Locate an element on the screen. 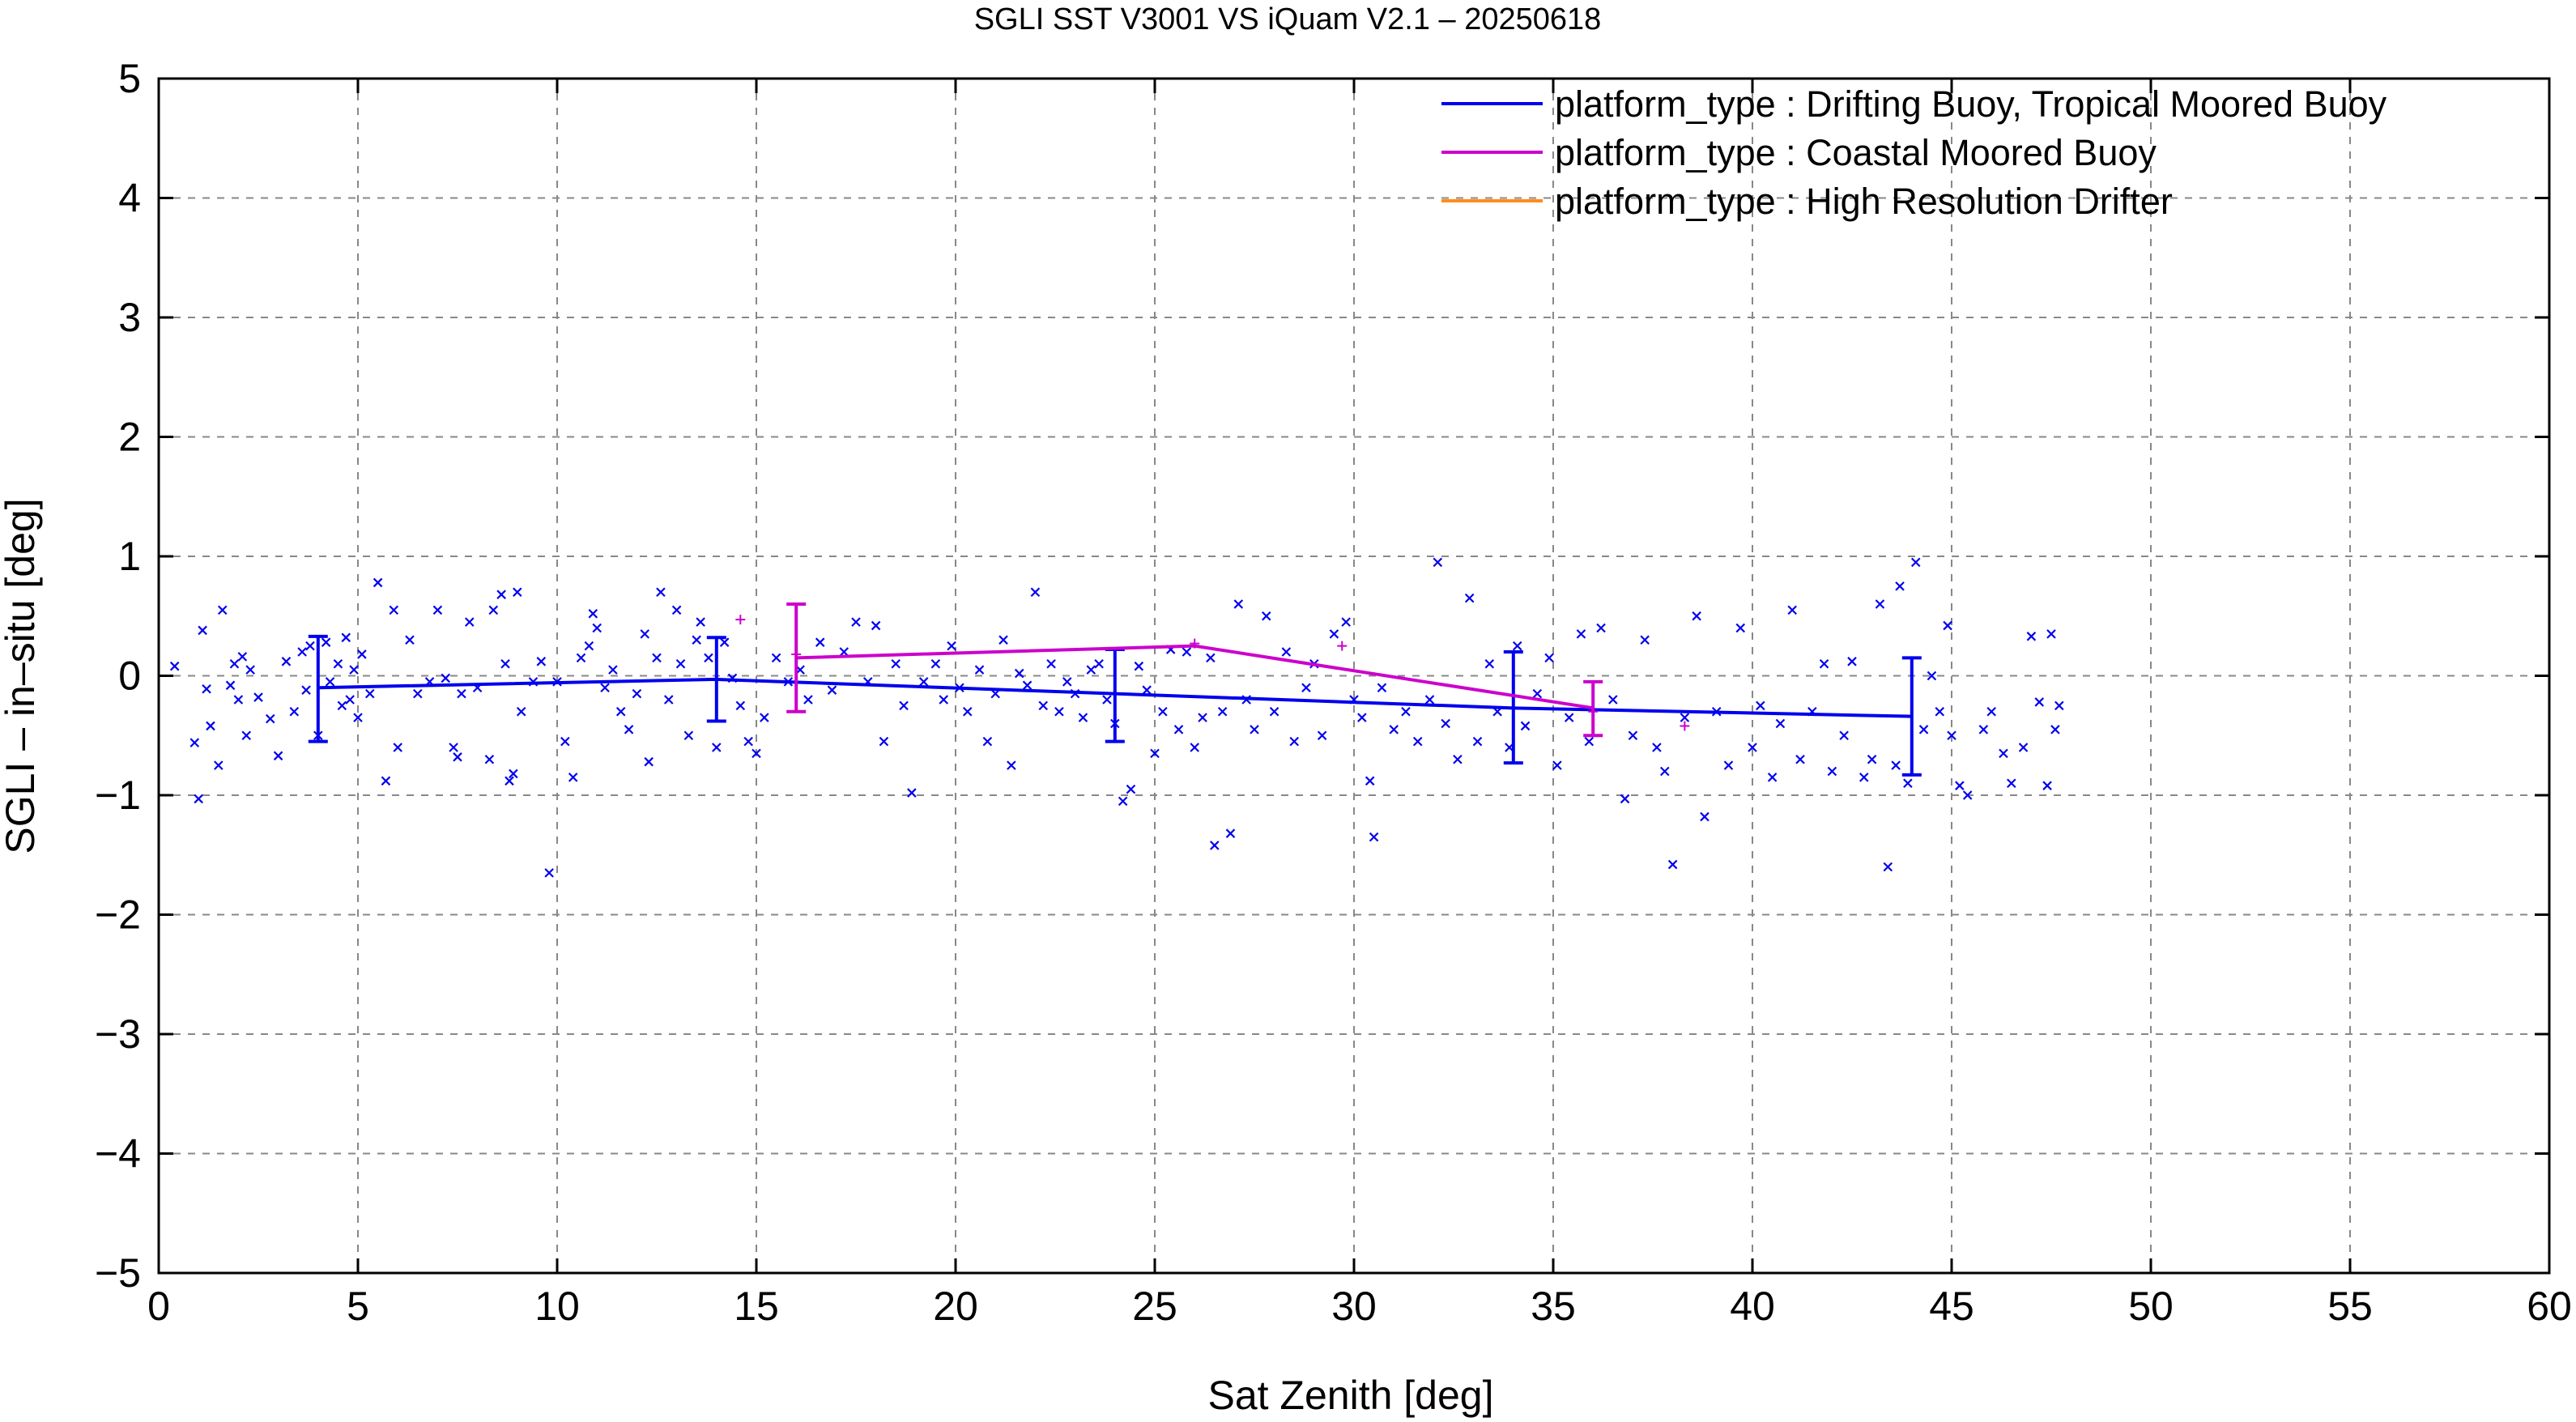  x-tick-label: 10 is located at coordinates (557, 1306).